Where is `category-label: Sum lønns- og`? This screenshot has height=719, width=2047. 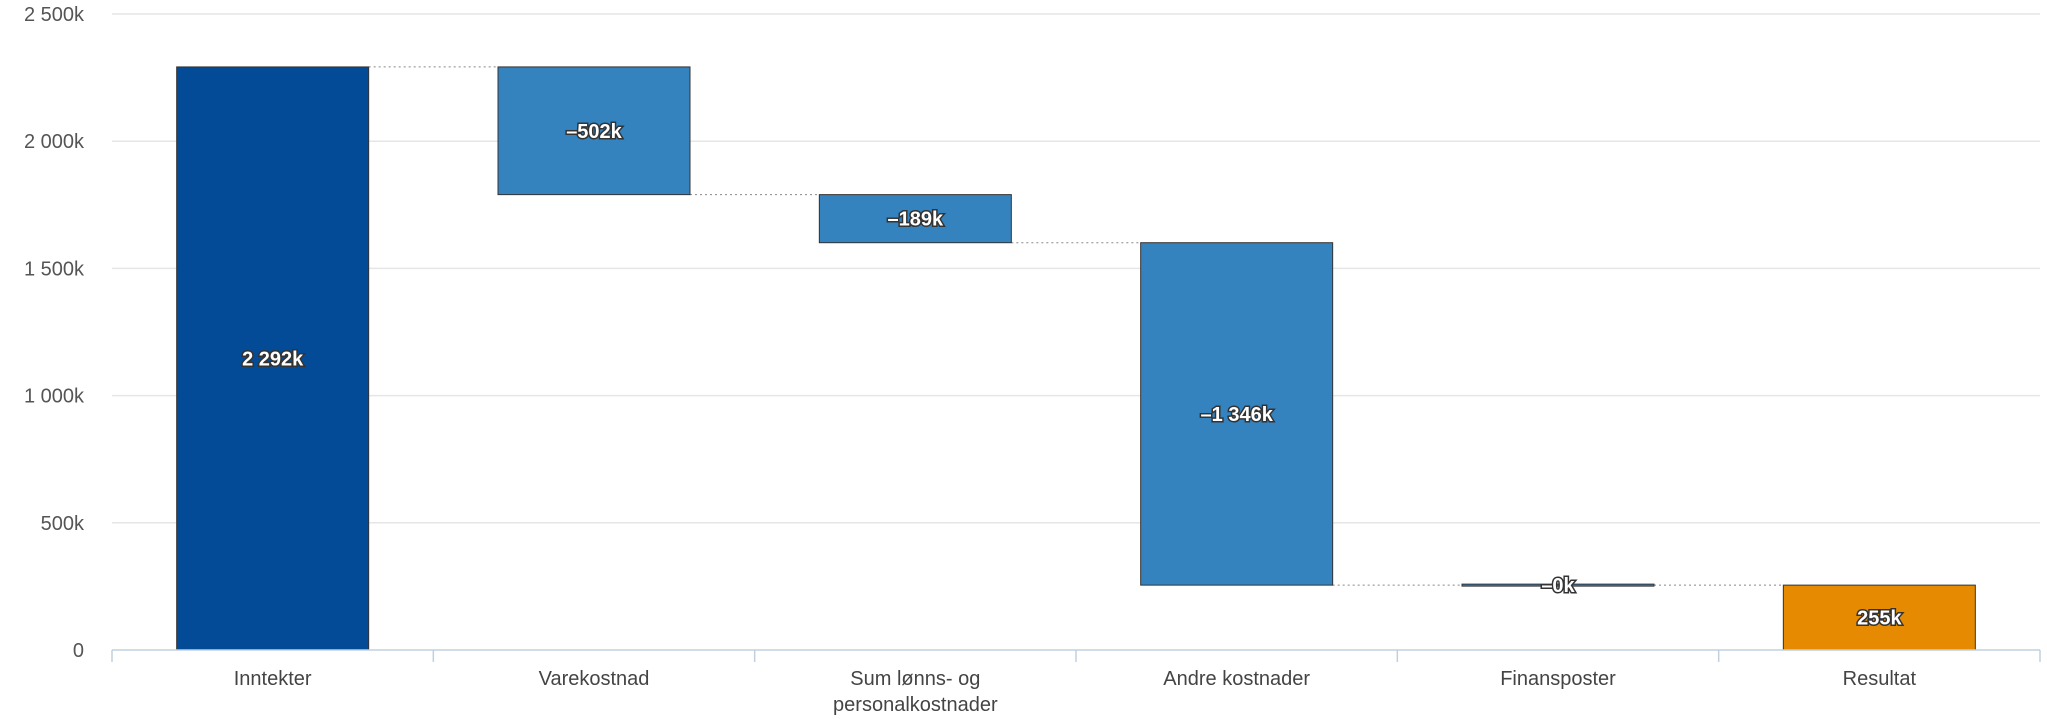 category-label: Sum lønns- og is located at coordinates (915, 679).